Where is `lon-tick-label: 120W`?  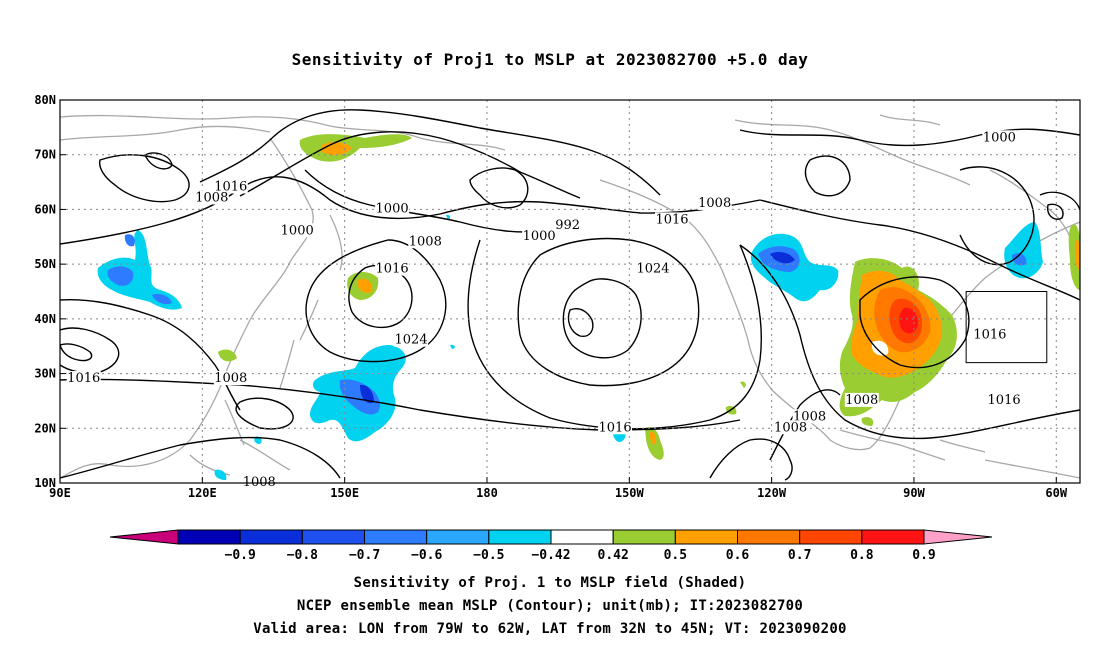
lon-tick-label: 120W is located at coordinates (772, 493).